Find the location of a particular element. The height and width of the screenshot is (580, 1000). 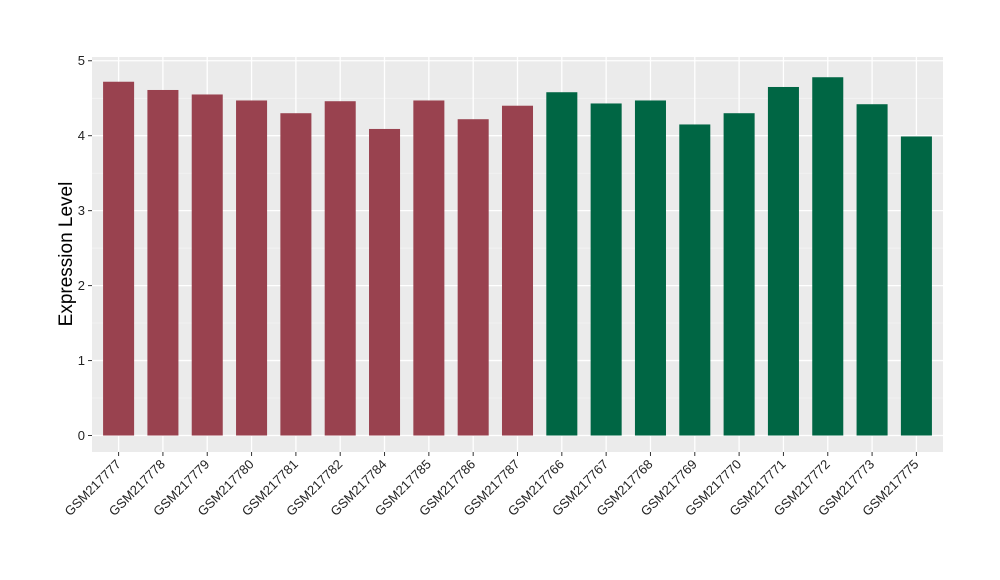

bar-GSM217782 is located at coordinates (340, 268).